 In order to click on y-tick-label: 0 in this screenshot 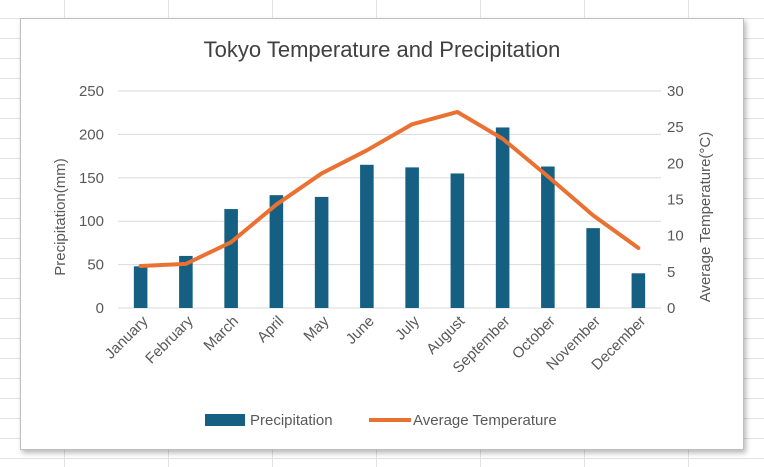, I will do `click(100, 308)`.